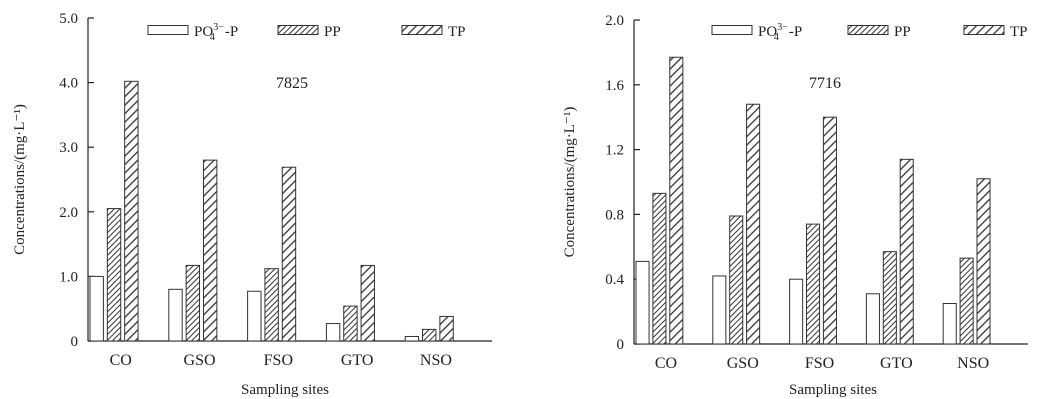 This screenshot has width=1042, height=399. Describe the element at coordinates (614, 151) in the screenshot. I see `y-tick-label: 1.2` at that location.